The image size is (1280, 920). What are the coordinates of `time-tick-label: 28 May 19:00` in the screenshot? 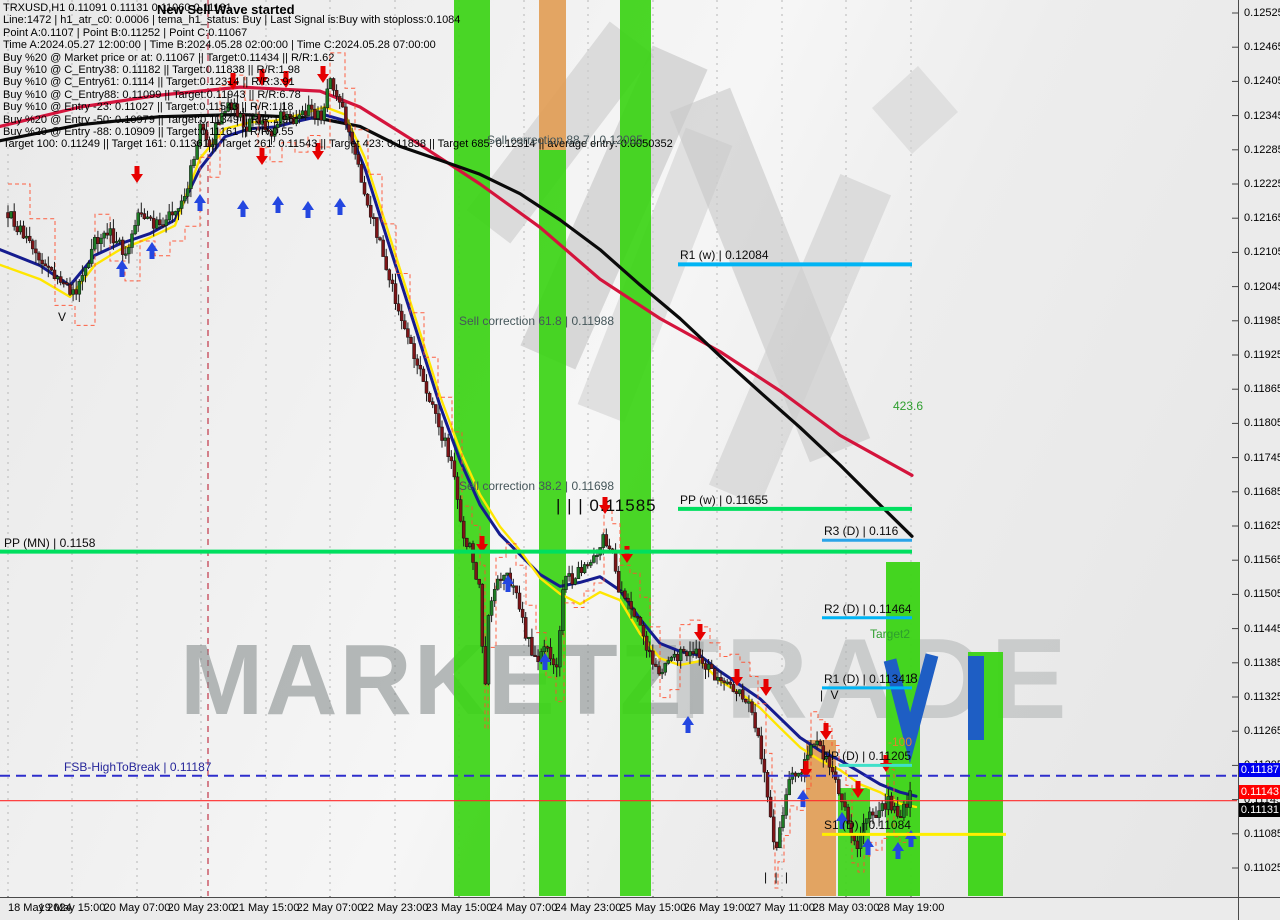 It's located at (911, 908).